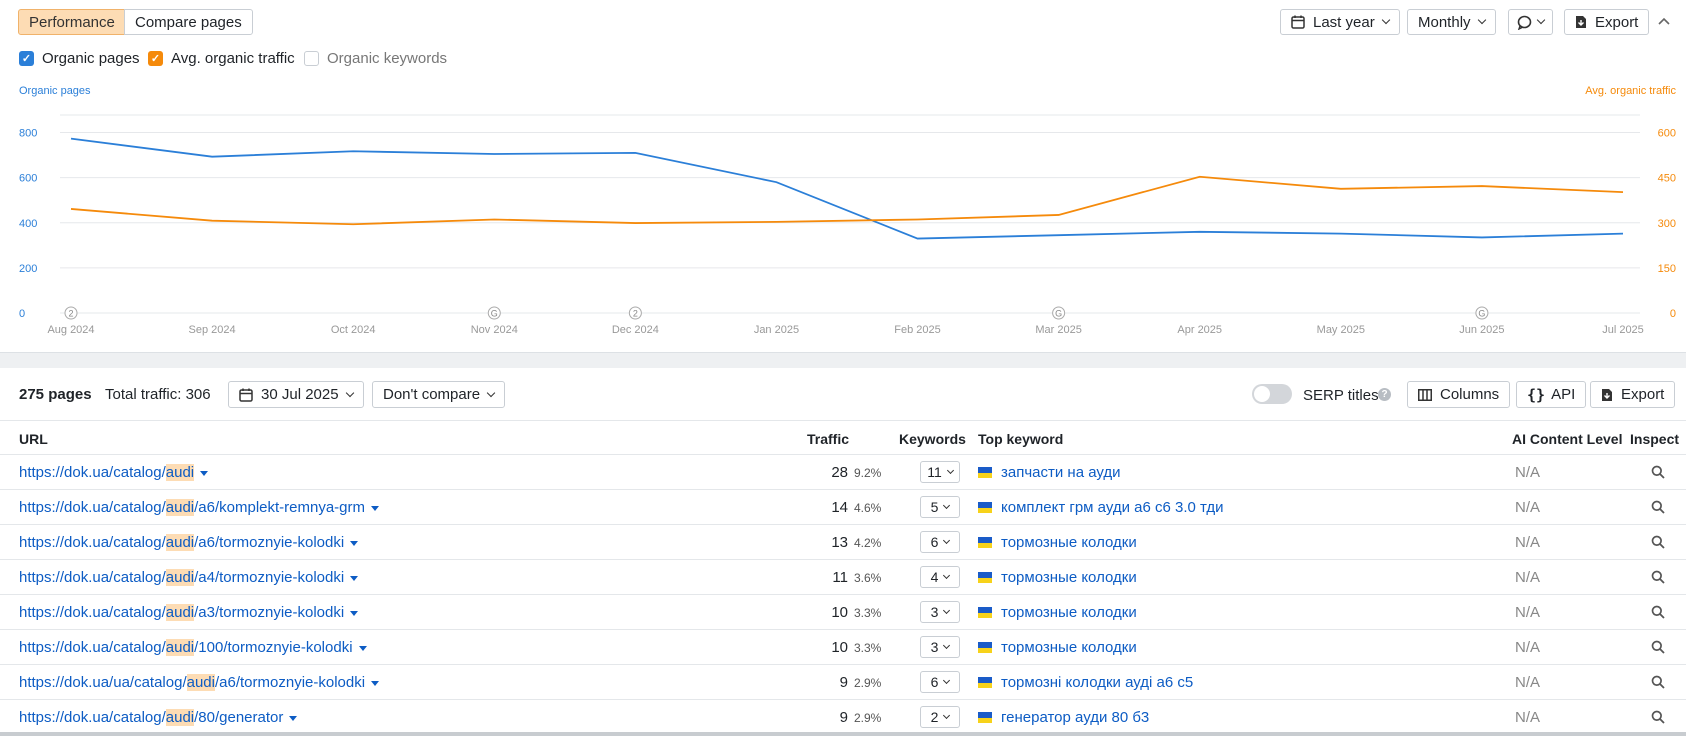 This screenshot has width=1686, height=736. Describe the element at coordinates (917, 330) in the screenshot. I see `x-tick-label: Feb 2025` at that location.